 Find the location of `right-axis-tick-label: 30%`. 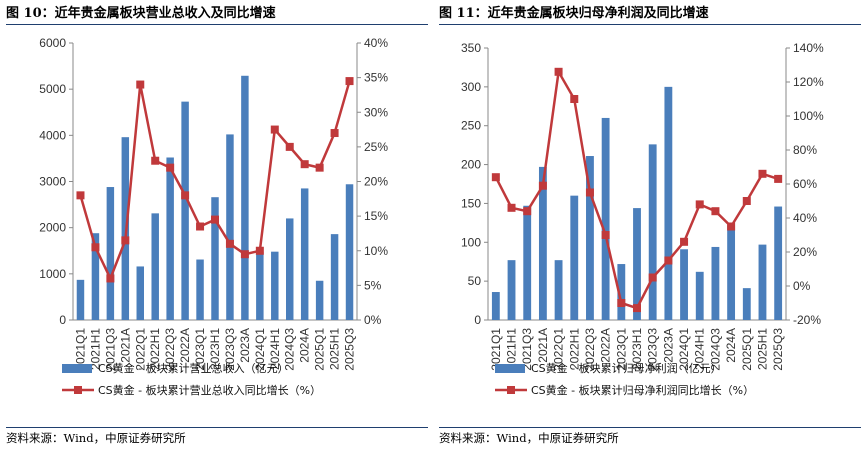

right-axis-tick-label: 30% is located at coordinates (376, 112).